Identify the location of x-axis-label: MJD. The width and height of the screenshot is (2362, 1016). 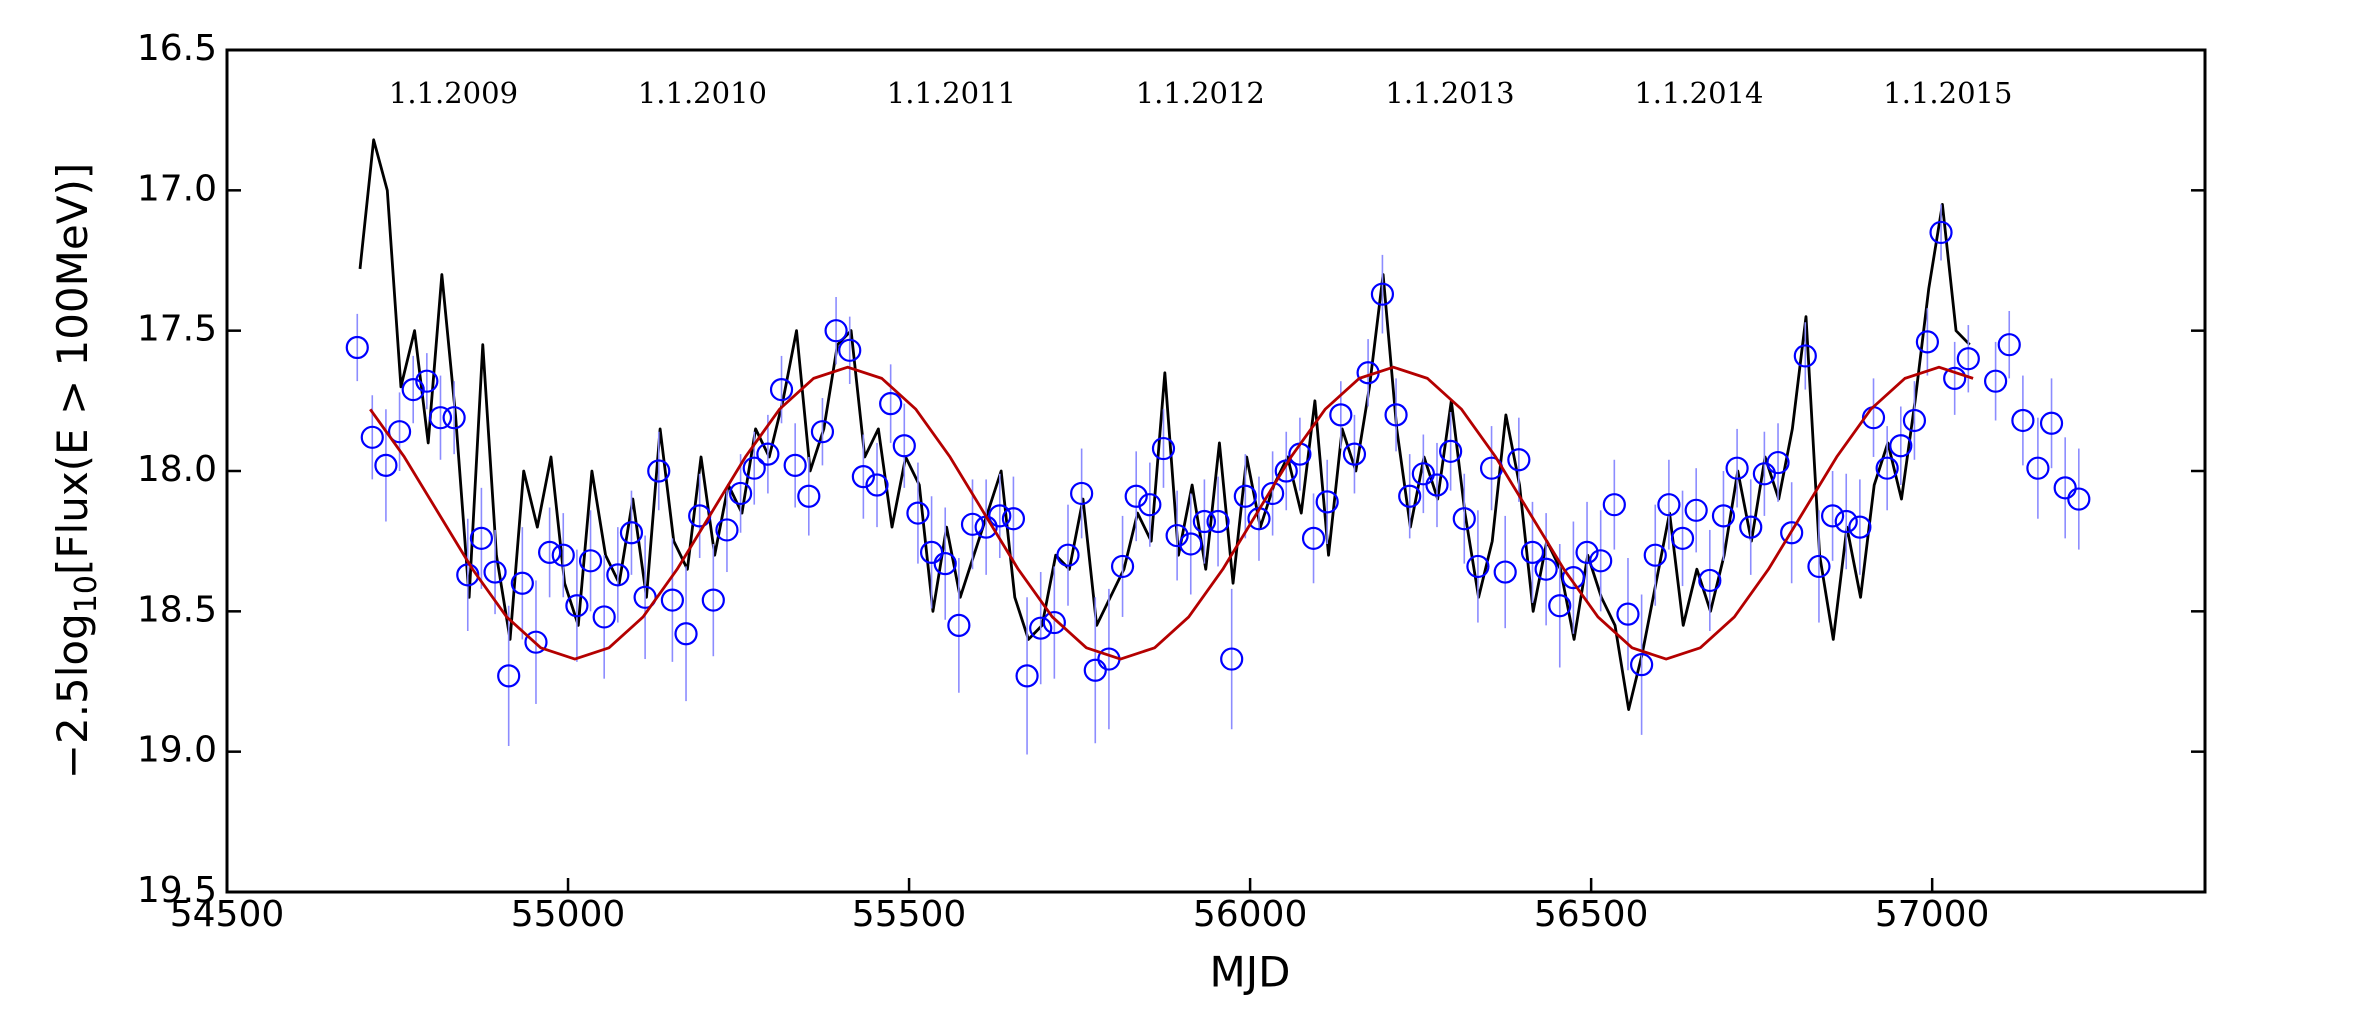
(1250, 972).